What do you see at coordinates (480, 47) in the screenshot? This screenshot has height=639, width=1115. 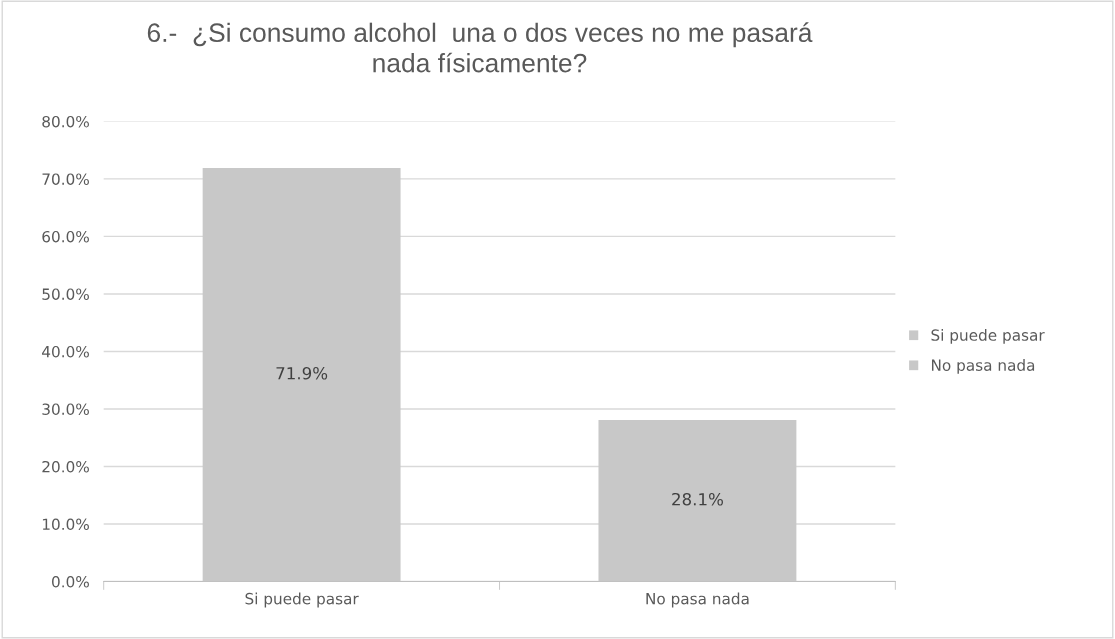 I see `chart-title: 6.- ¿Si consumo alcohol una o dos veces no me pasará nada físicamente?` at bounding box center [480, 47].